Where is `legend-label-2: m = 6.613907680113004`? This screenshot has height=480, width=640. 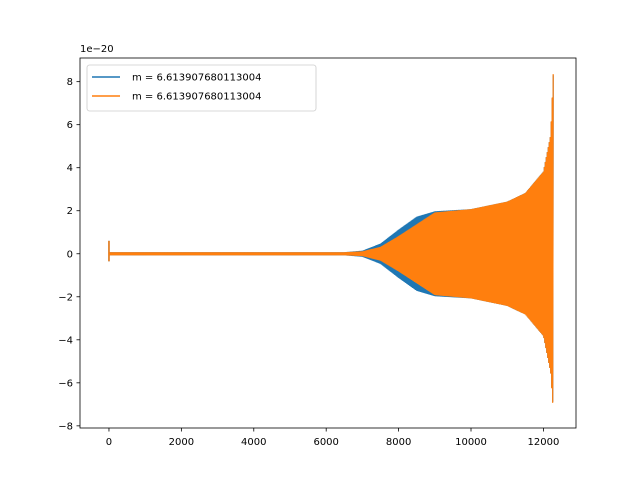 legend-label-2: m = 6.613907680113004 is located at coordinates (196, 97).